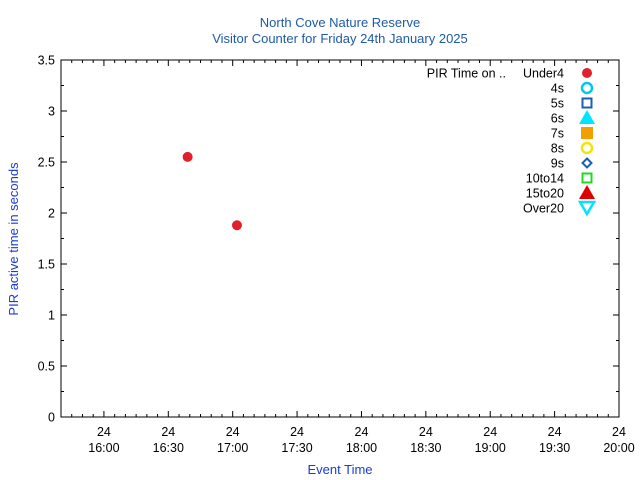  Describe the element at coordinates (543, 209) in the screenshot. I see `legend-entry-label: Over20` at that location.